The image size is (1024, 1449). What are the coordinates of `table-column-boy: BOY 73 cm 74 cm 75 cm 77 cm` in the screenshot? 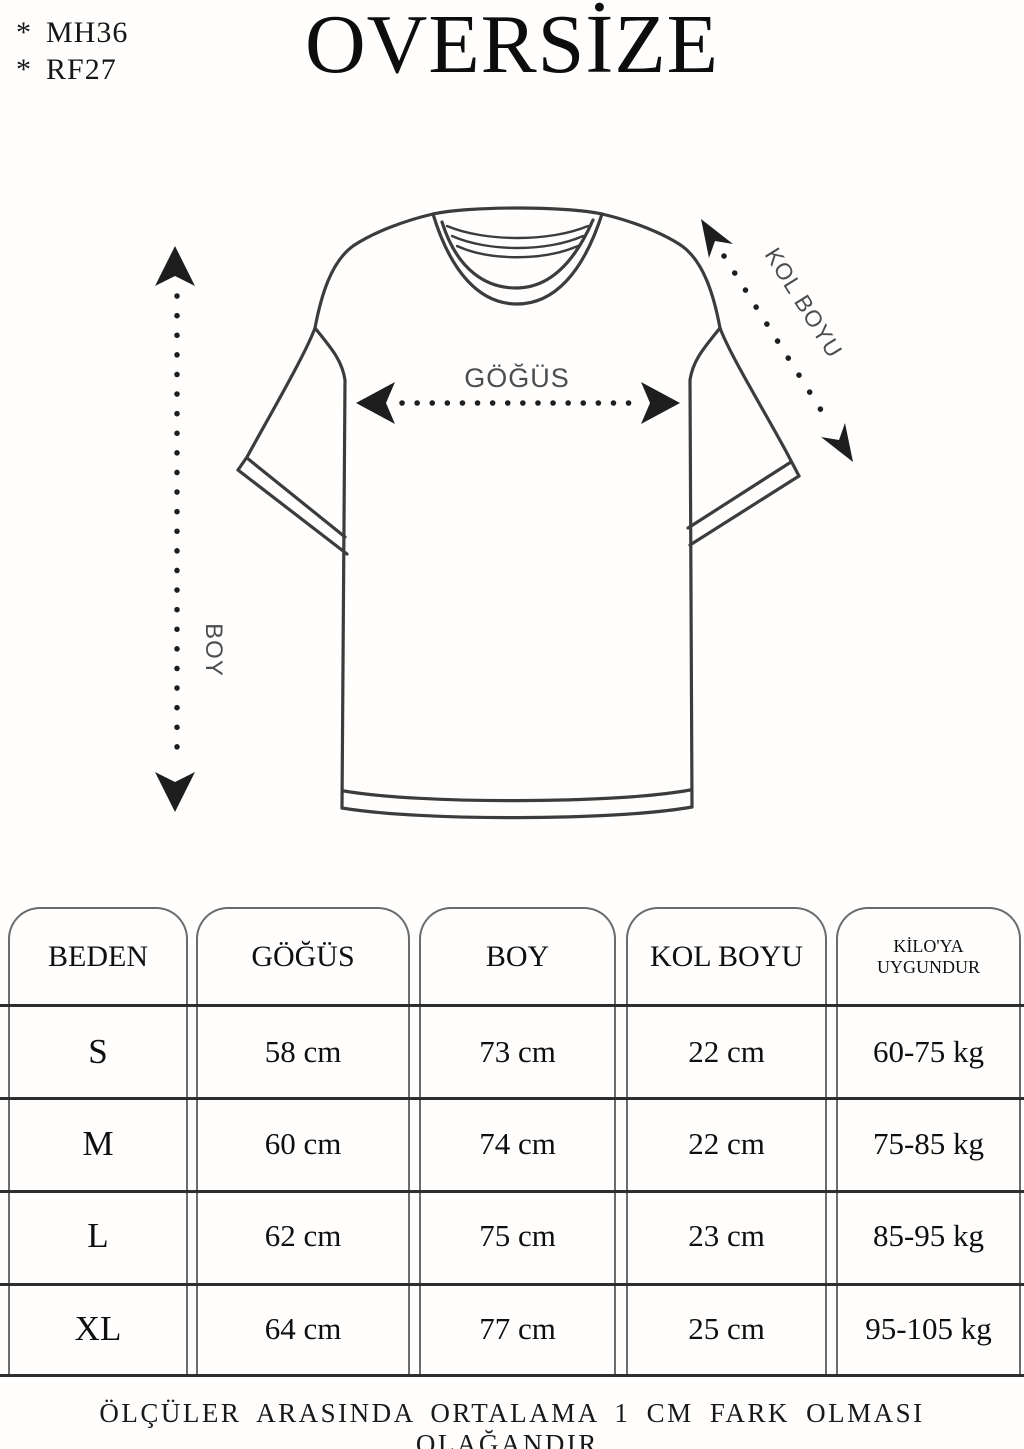 It's located at (517, 1141).